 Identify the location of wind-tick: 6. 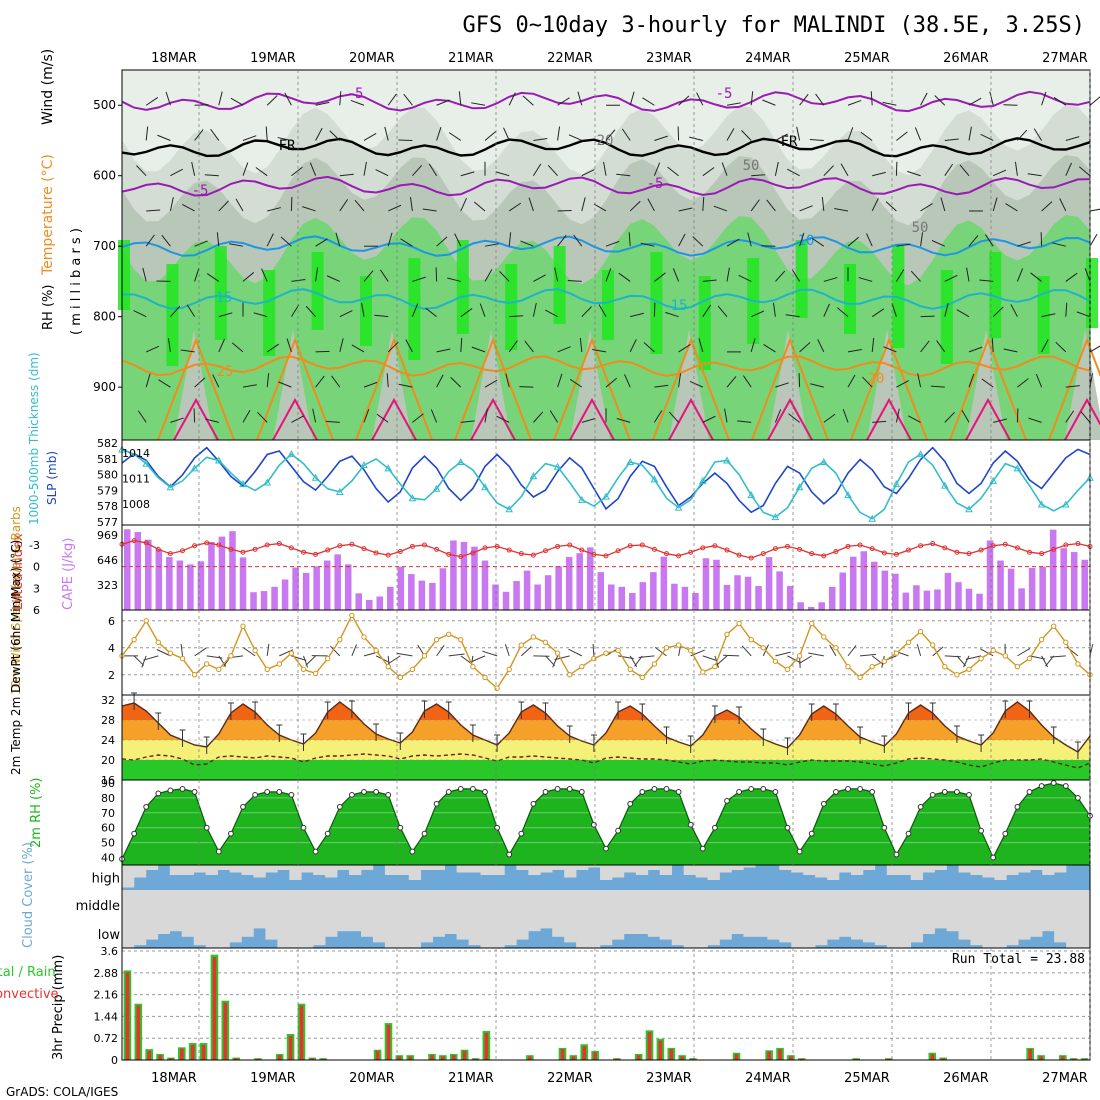
(111, 621).